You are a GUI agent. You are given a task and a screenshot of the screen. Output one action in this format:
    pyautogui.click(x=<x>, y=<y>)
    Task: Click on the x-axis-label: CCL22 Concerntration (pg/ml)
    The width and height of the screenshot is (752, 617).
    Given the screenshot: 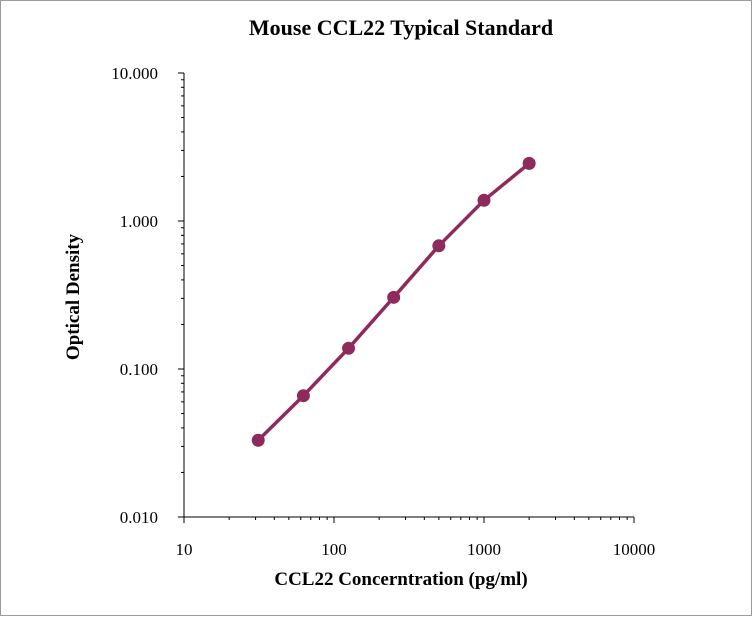 What is the action you would take?
    pyautogui.click(x=400, y=579)
    